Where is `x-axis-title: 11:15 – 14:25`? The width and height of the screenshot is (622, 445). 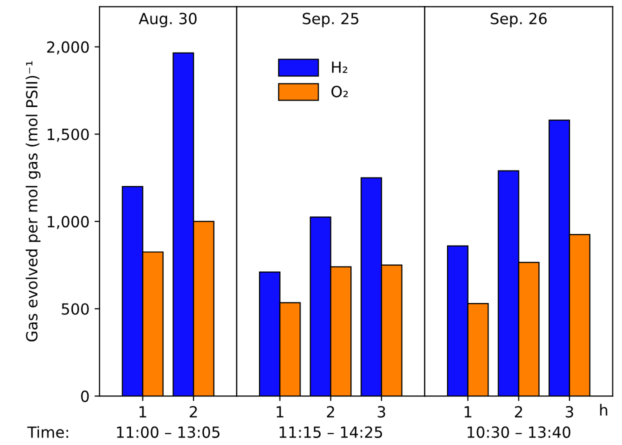
x-axis-title: 11:15 – 14:25 is located at coordinates (331, 432).